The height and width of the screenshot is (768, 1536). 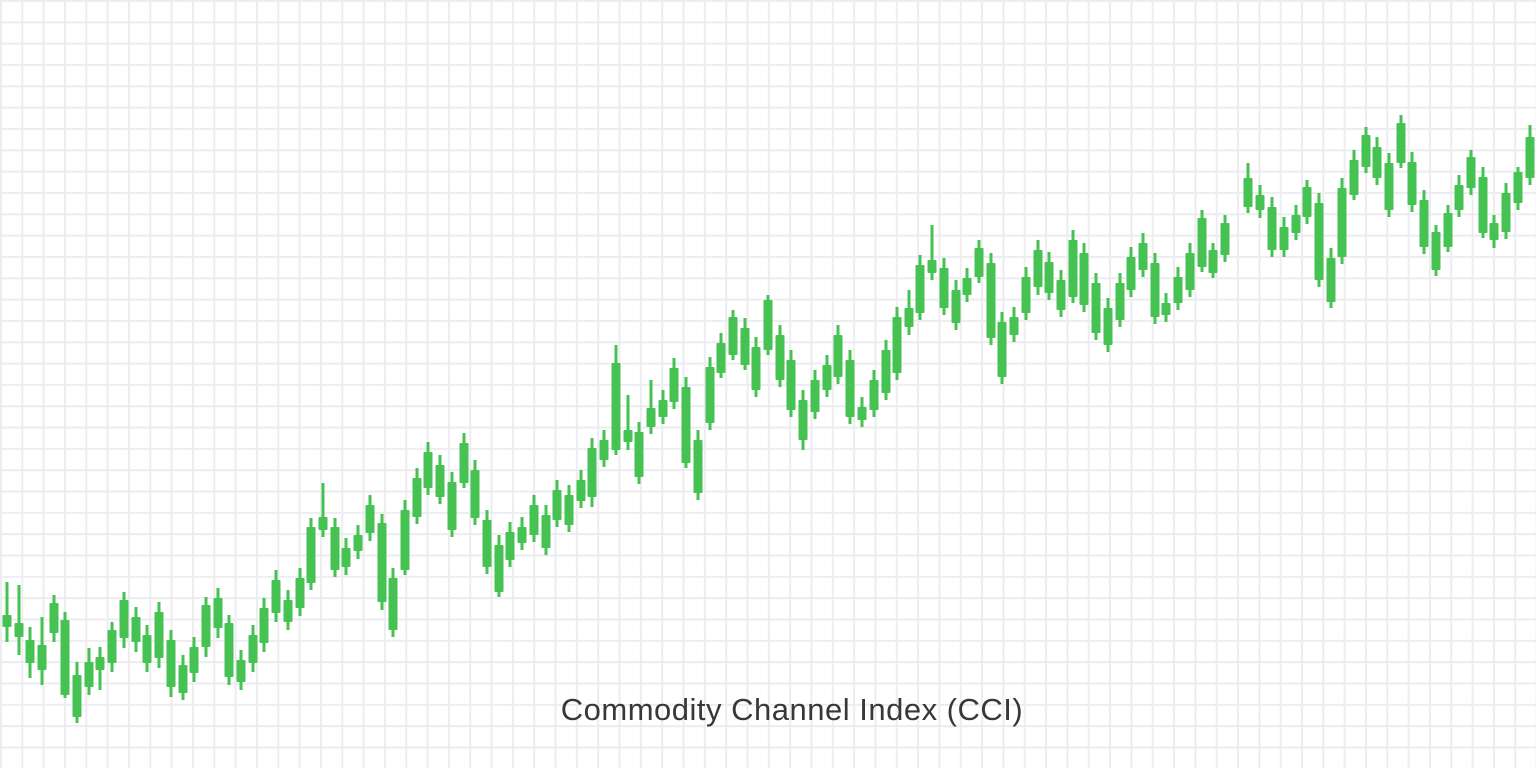 I want to click on chart-title: Commodity Channel Index (CCI), so click(x=792, y=709).